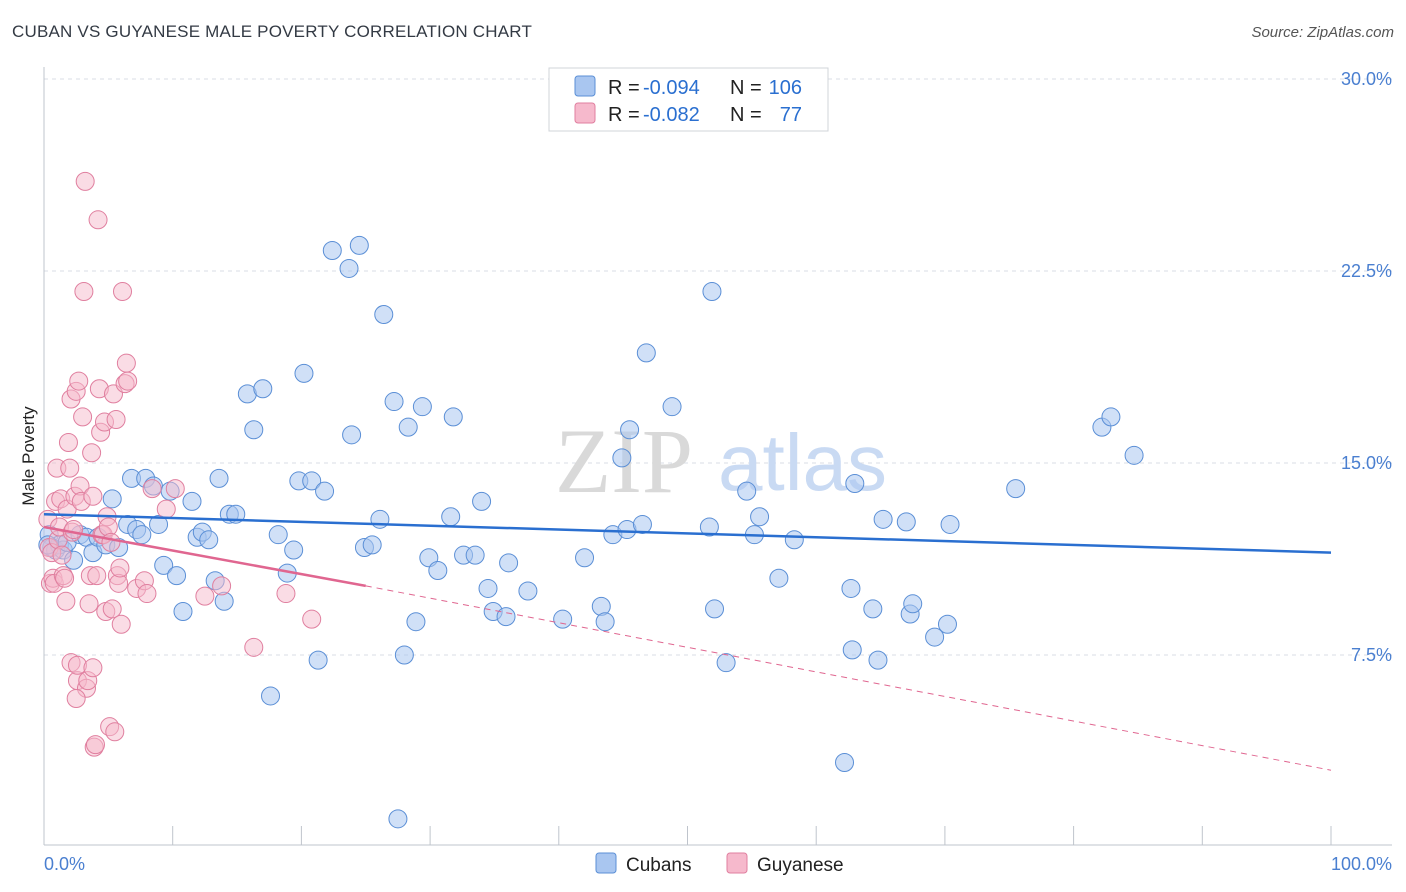 Image resolution: width=1406 pixels, height=892 pixels. Describe the element at coordinates (719, 864) in the screenshot. I see `series-legend: Cubans Guyanese` at that location.